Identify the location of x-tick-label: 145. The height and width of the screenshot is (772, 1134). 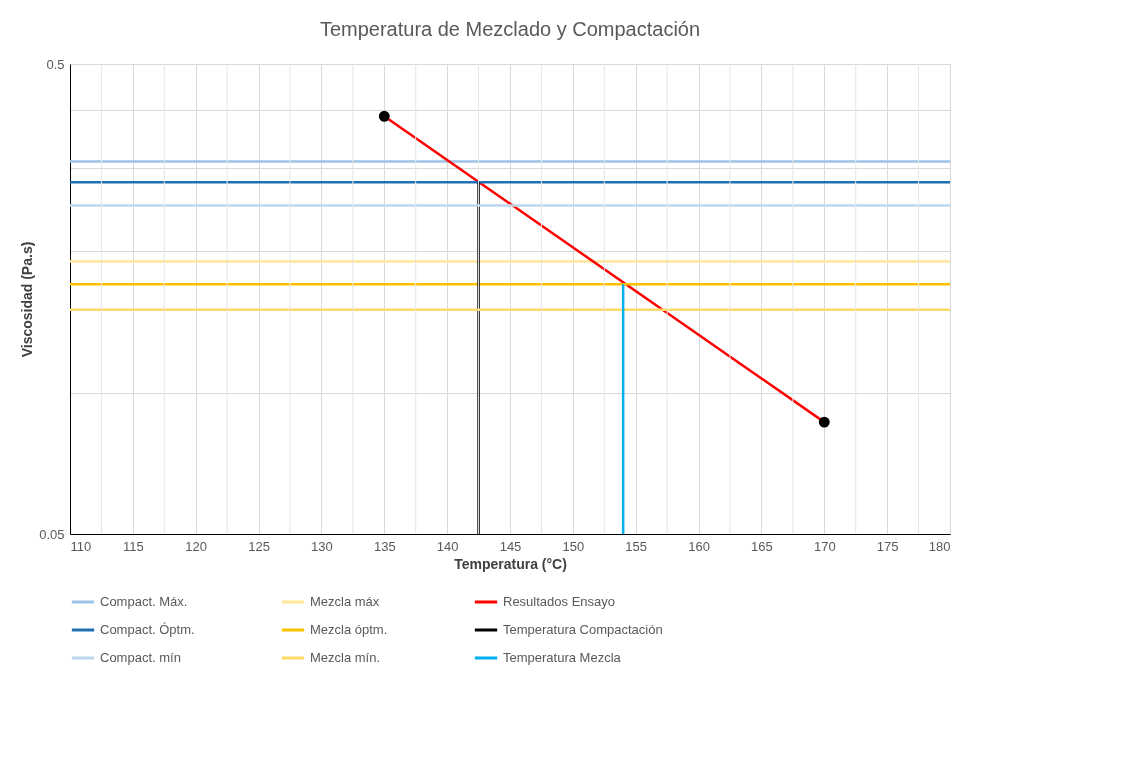
(510, 546).